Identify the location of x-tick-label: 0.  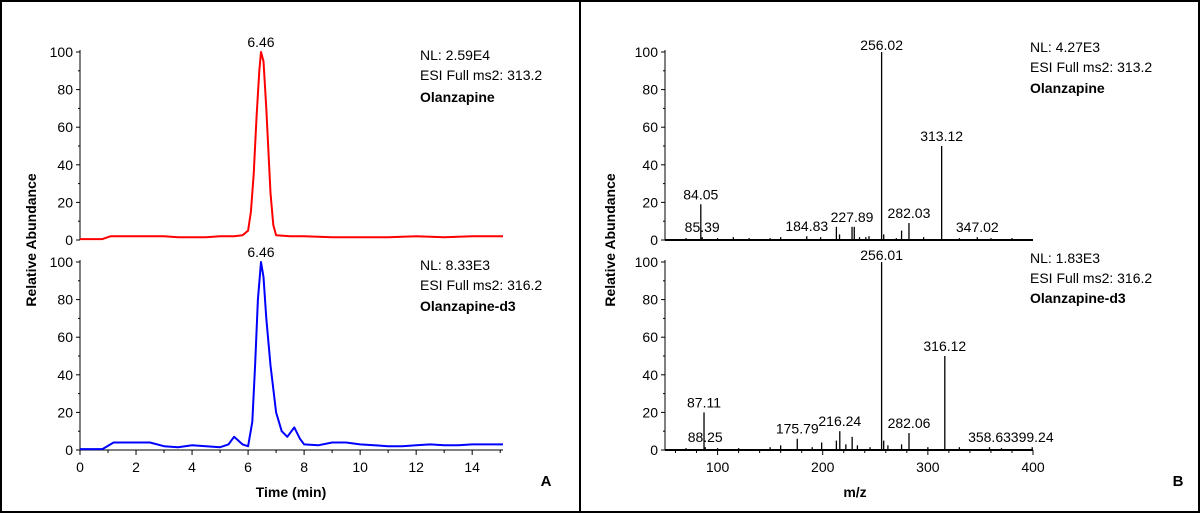
(80, 467).